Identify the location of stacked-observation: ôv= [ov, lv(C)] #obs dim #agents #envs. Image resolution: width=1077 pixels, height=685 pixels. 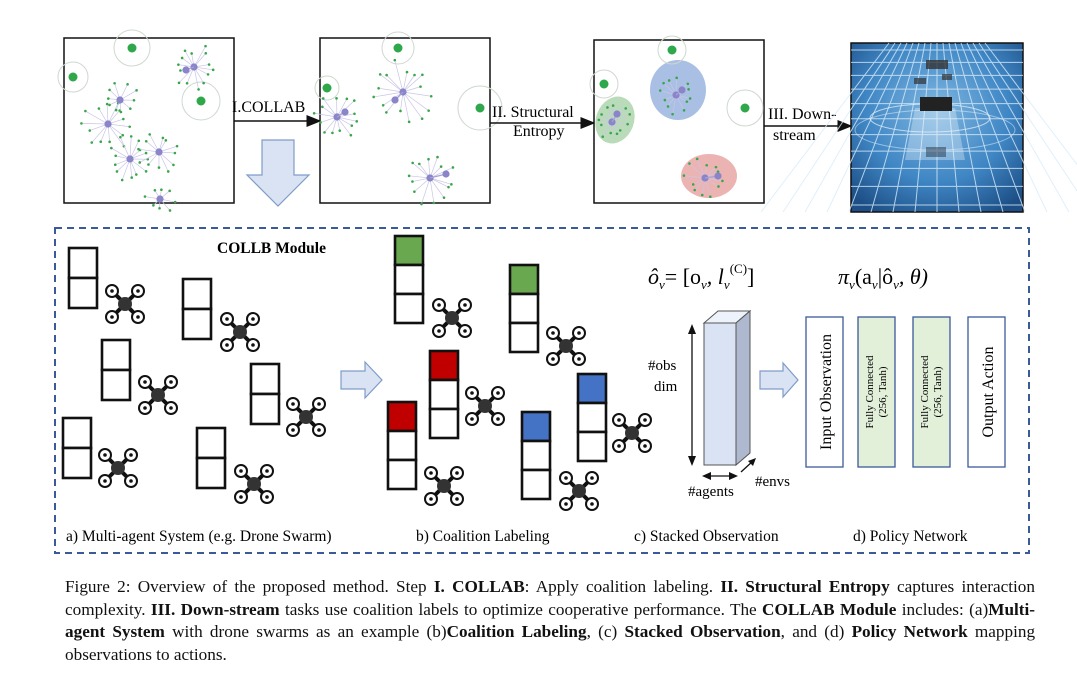
(719, 380).